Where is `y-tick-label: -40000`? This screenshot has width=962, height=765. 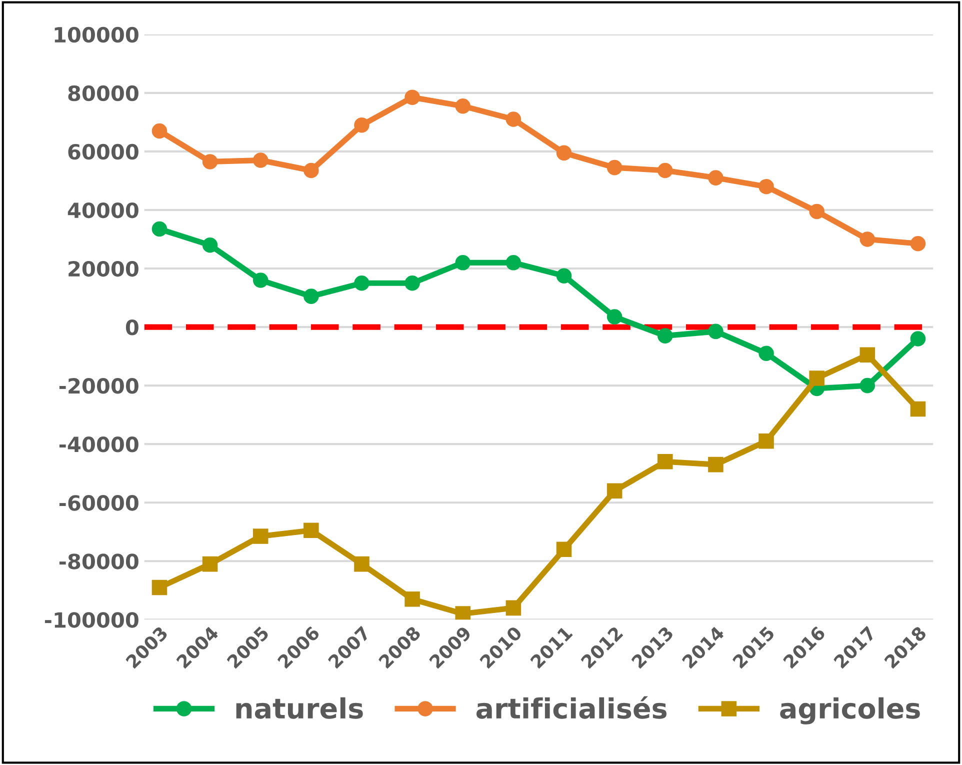
y-tick-label: -40000 is located at coordinates (98, 444).